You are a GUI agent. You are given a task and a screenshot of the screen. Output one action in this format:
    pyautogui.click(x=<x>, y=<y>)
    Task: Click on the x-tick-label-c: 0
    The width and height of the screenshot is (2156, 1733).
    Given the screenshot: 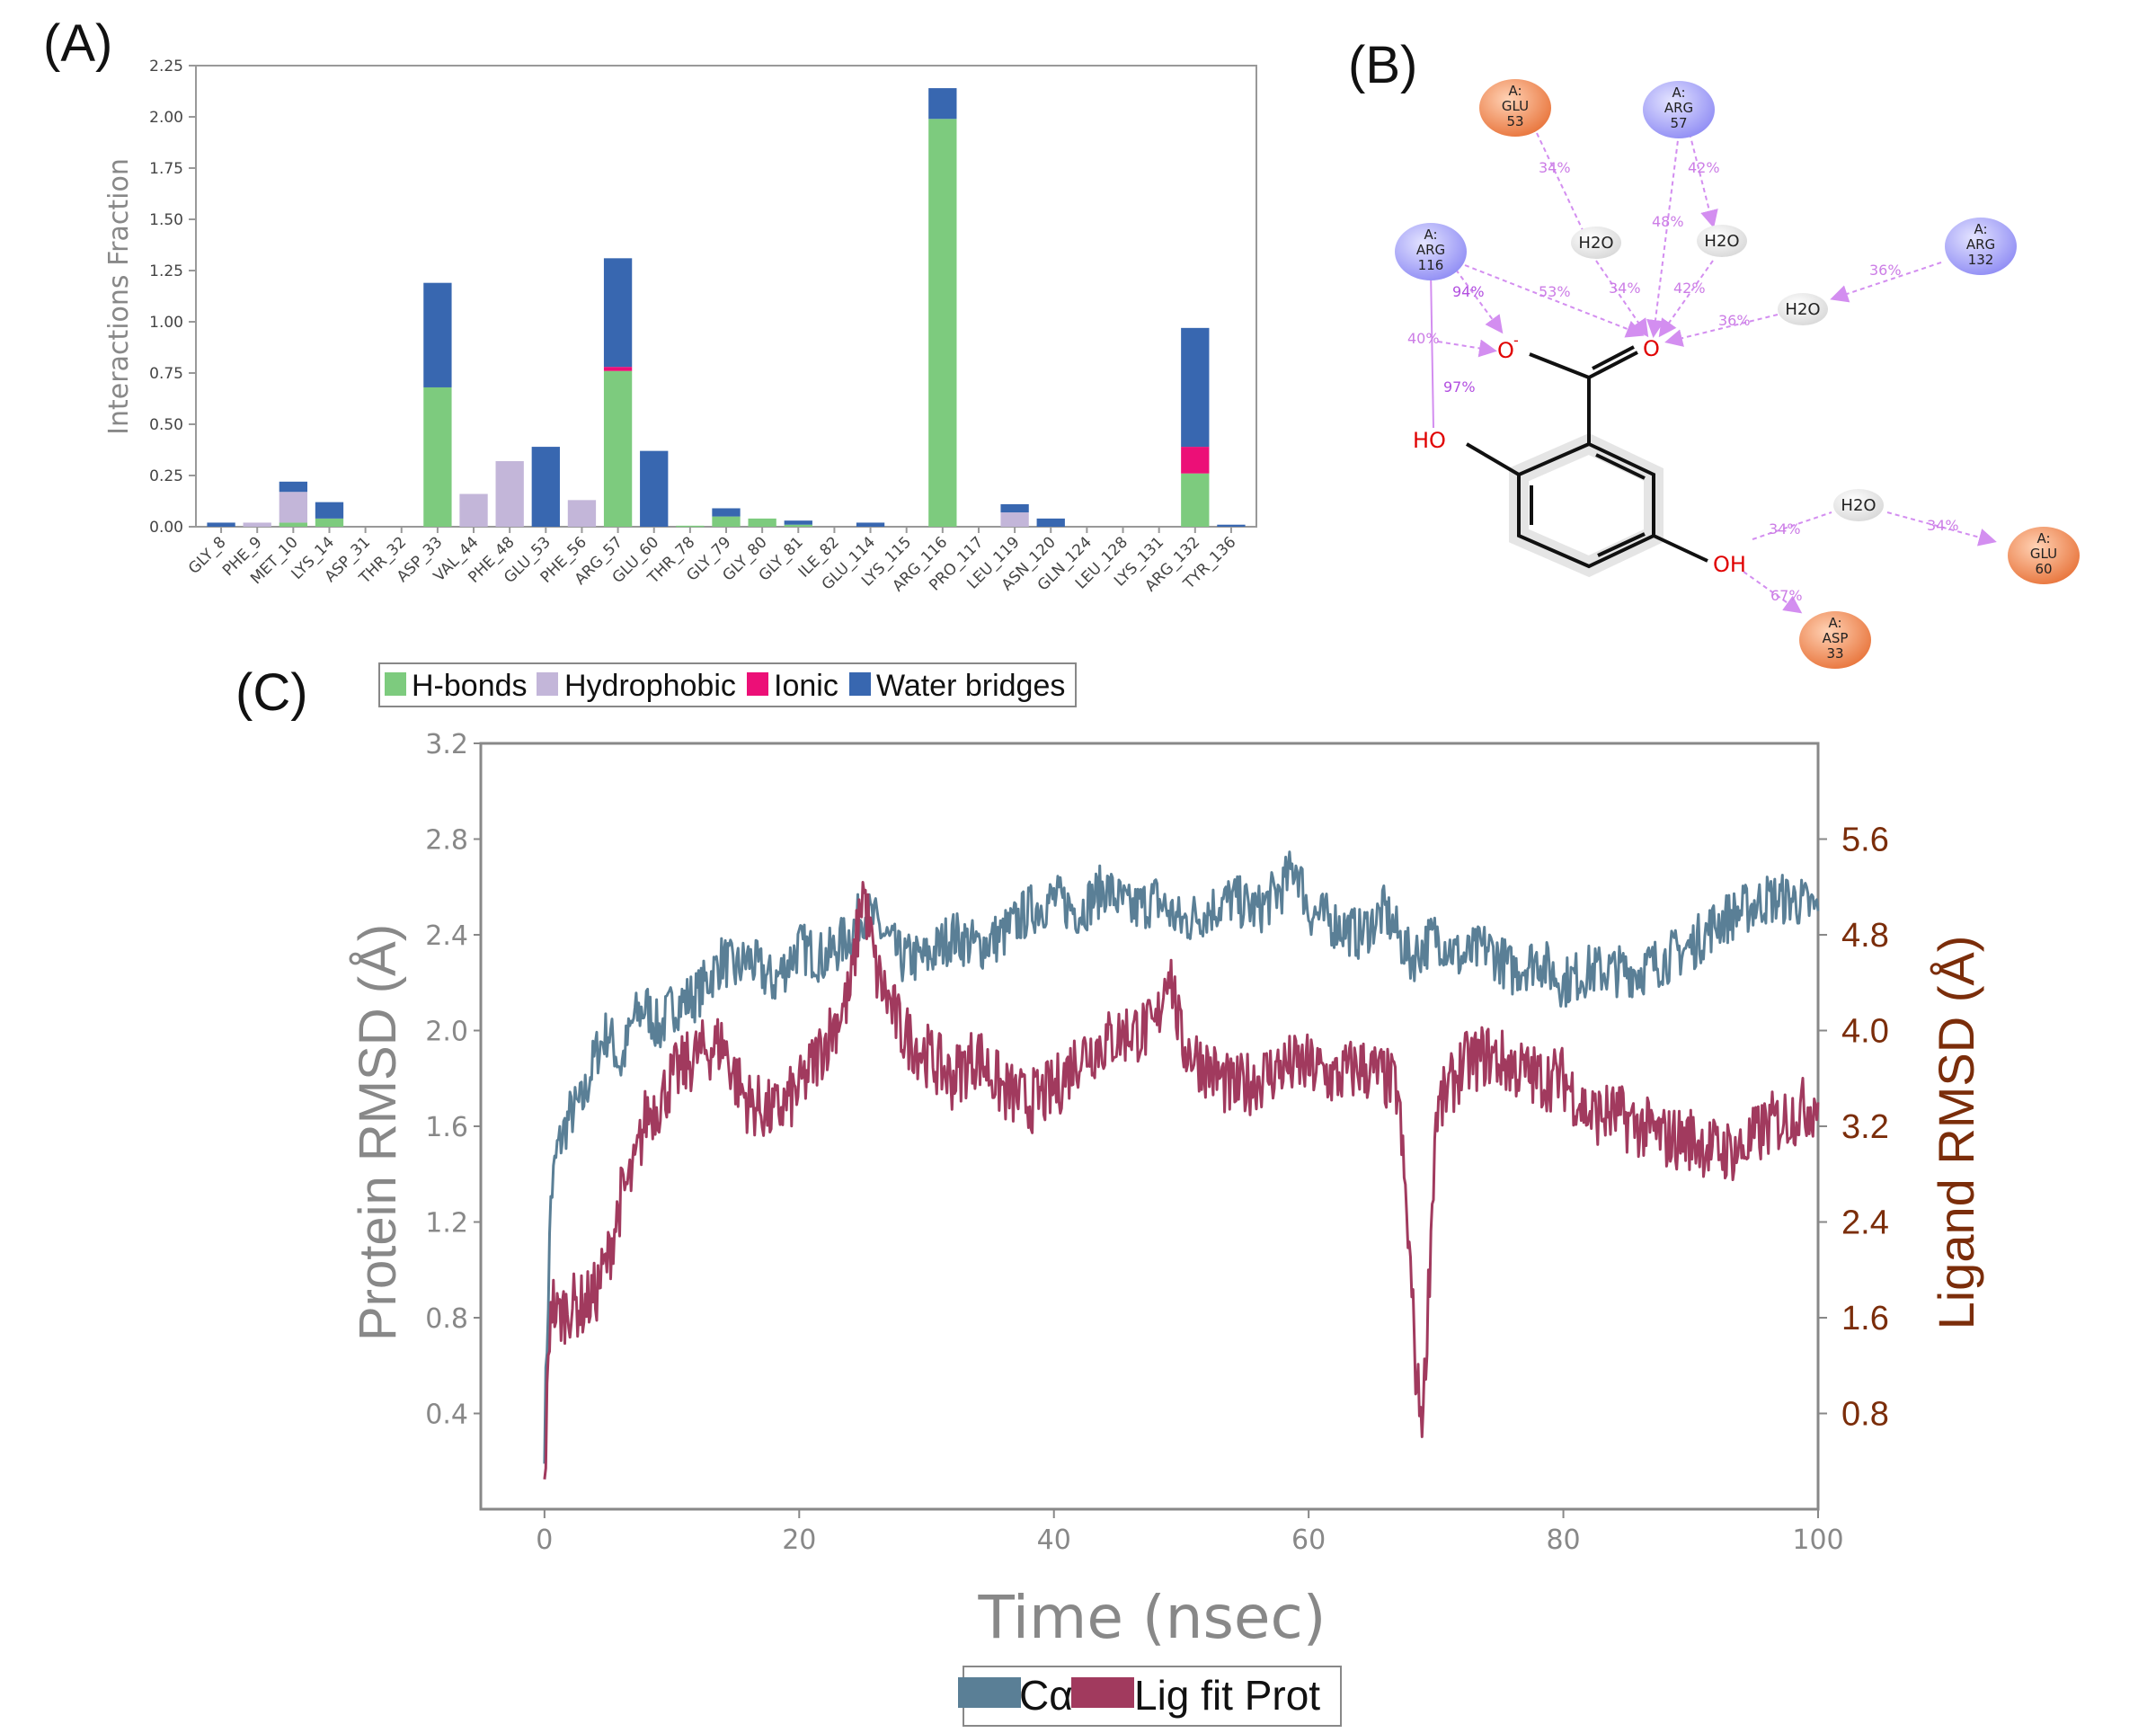 What is the action you would take?
    pyautogui.click(x=545, y=1540)
    